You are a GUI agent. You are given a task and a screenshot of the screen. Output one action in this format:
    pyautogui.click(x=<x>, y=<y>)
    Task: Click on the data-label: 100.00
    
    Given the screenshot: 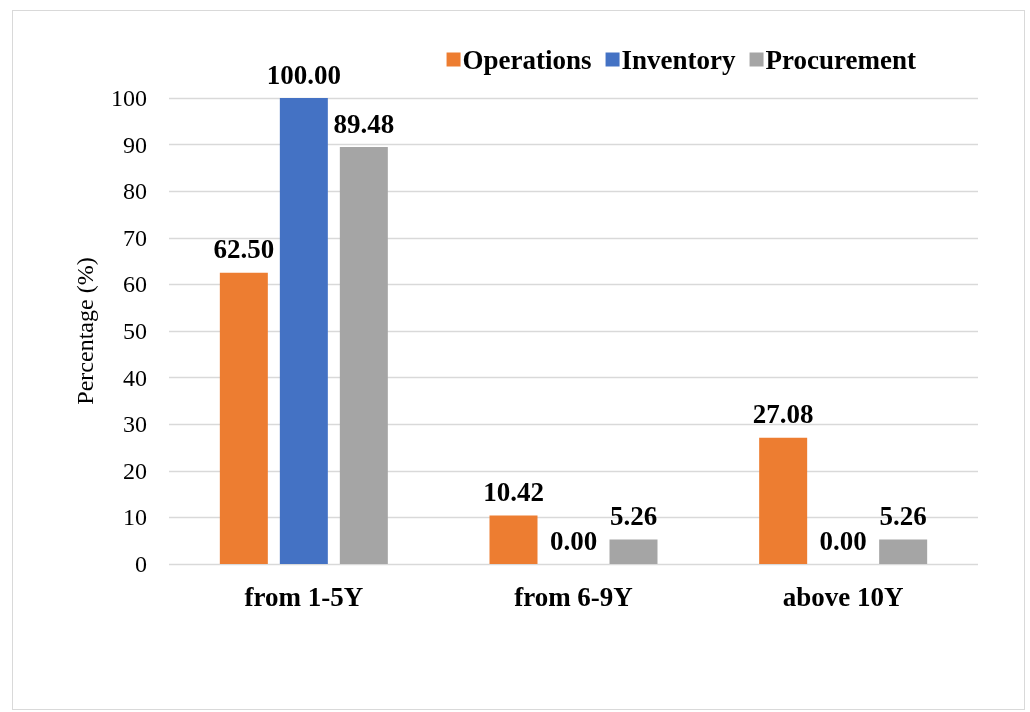 What is the action you would take?
    pyautogui.click(x=303, y=74)
    